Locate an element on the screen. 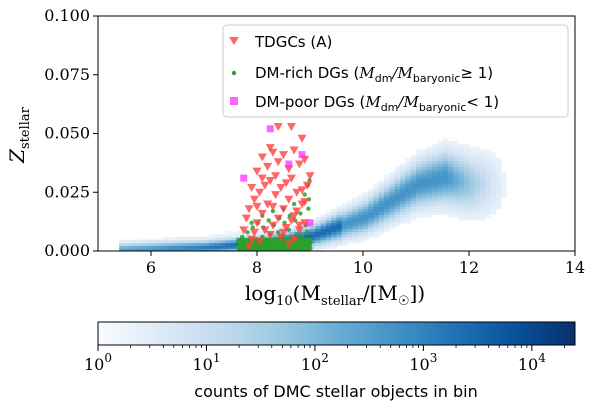  y-tick-label: 0.075 is located at coordinates (67, 74).